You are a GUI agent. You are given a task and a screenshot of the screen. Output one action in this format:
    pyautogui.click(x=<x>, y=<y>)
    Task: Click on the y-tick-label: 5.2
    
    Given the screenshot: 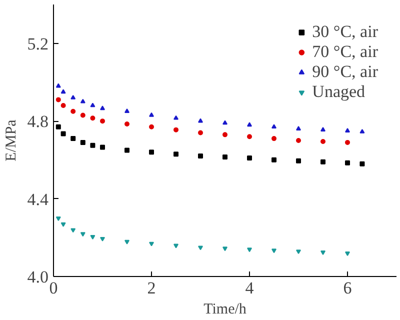 What is the action you would take?
    pyautogui.click(x=37, y=44)
    